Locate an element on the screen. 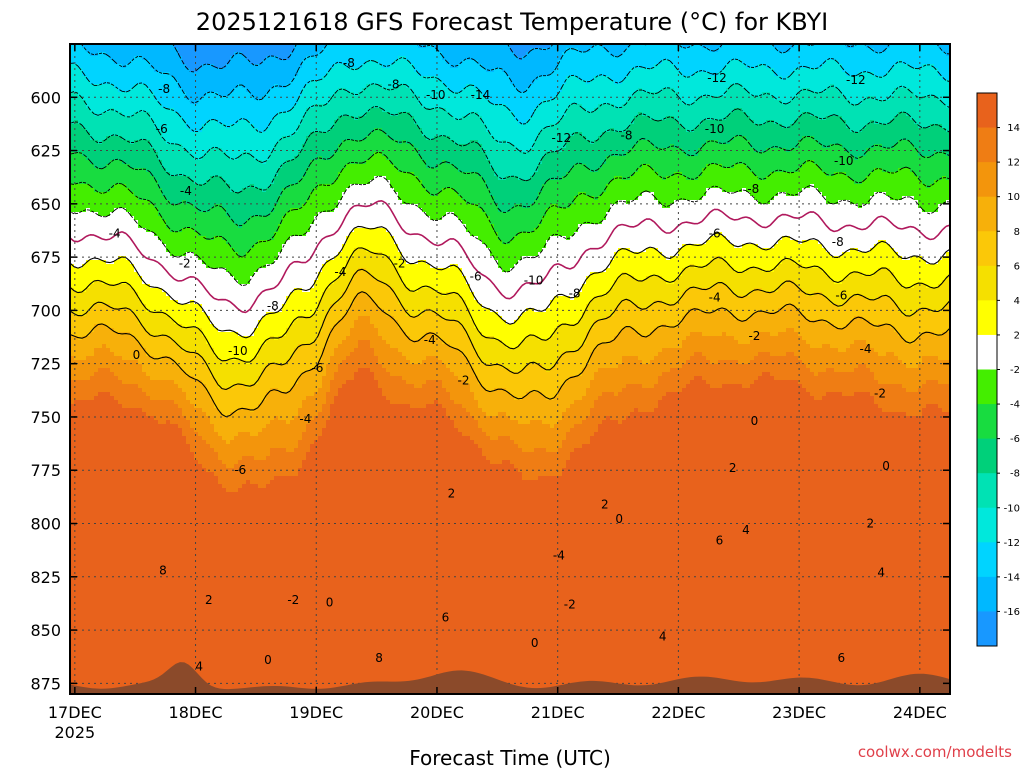  contour-label: -2 is located at coordinates (464, 381).